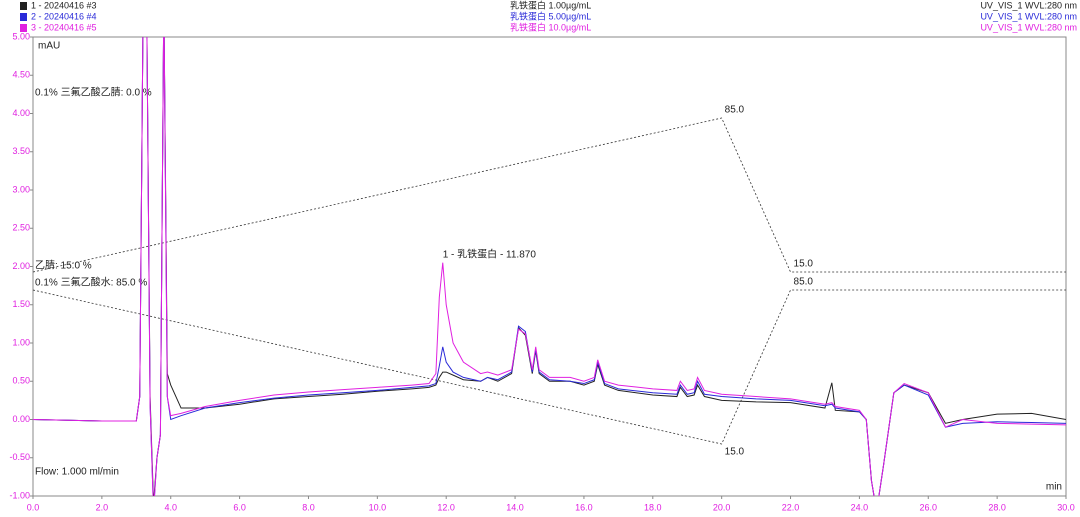 Image resolution: width=1080 pixels, height=517 pixels. I want to click on flow-label: Flow: 1.000 ml/min, so click(77, 472).